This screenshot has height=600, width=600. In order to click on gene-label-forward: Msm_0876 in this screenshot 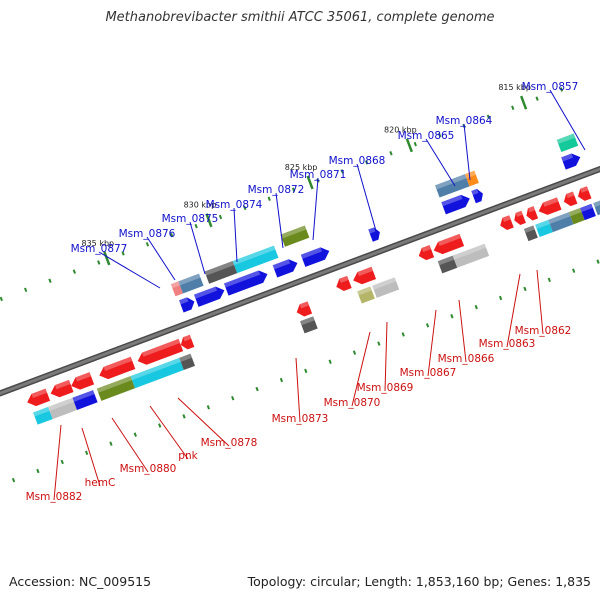, I will do `click(147, 234)`.